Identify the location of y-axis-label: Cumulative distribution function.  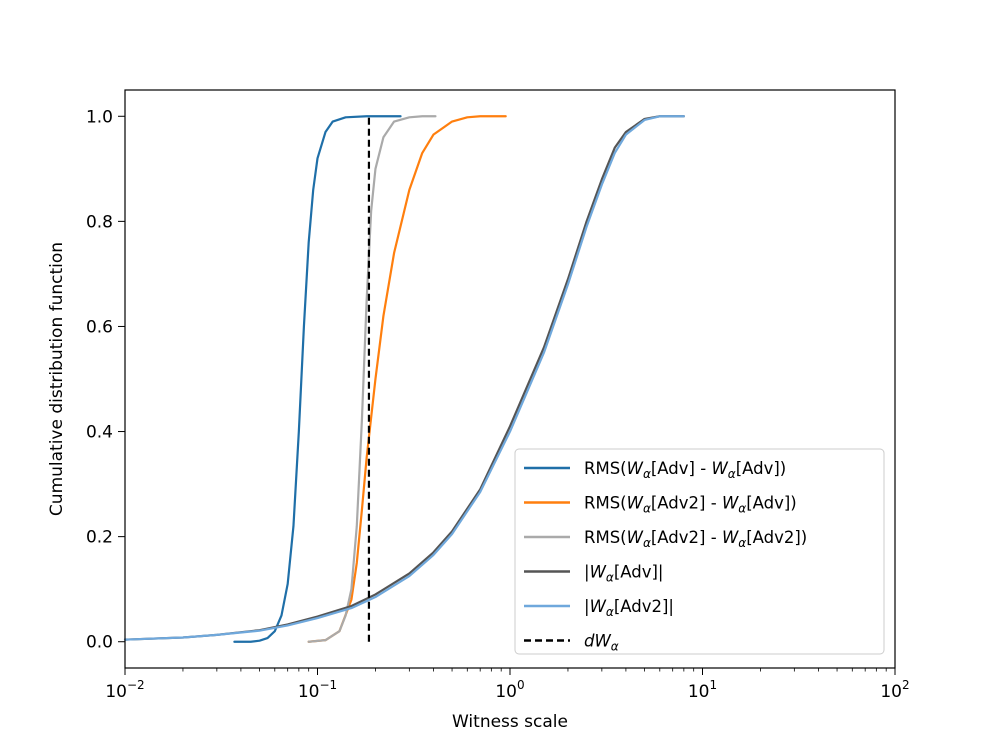
(57, 379).